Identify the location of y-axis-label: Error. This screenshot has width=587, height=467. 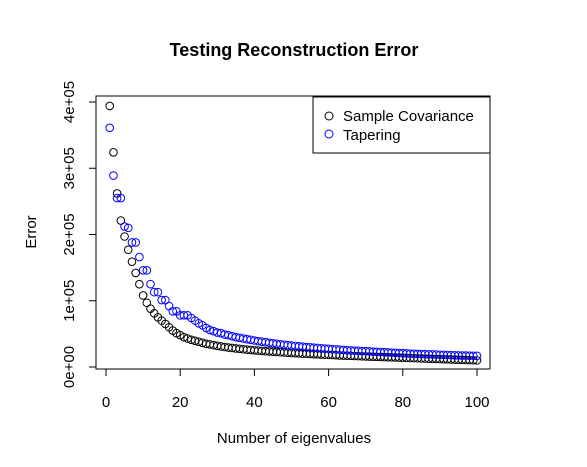
(31, 231).